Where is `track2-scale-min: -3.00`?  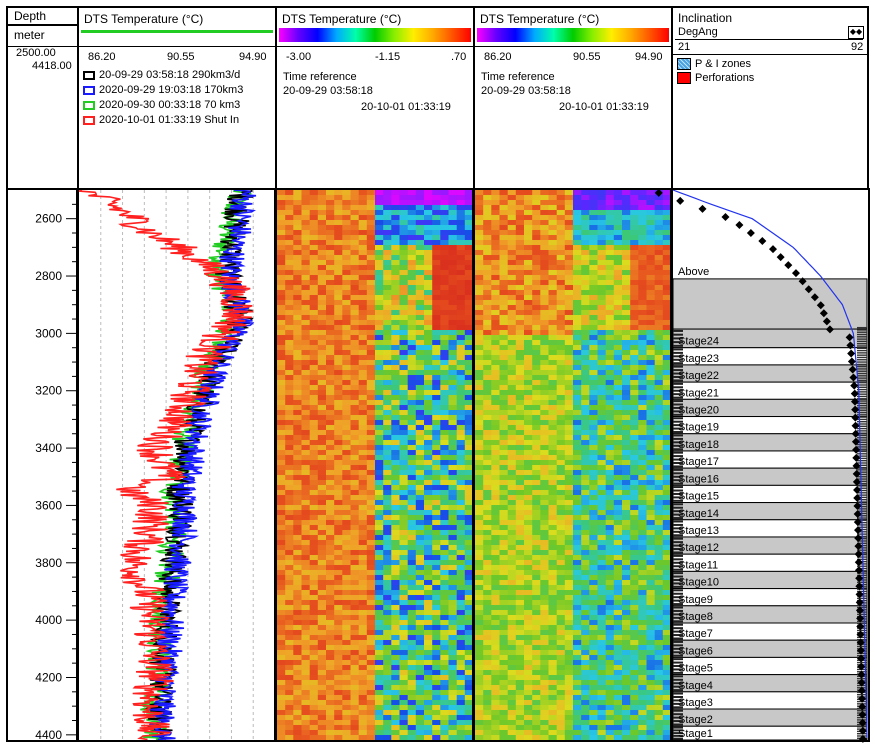
track2-scale-min: -3.00 is located at coordinates (299, 57).